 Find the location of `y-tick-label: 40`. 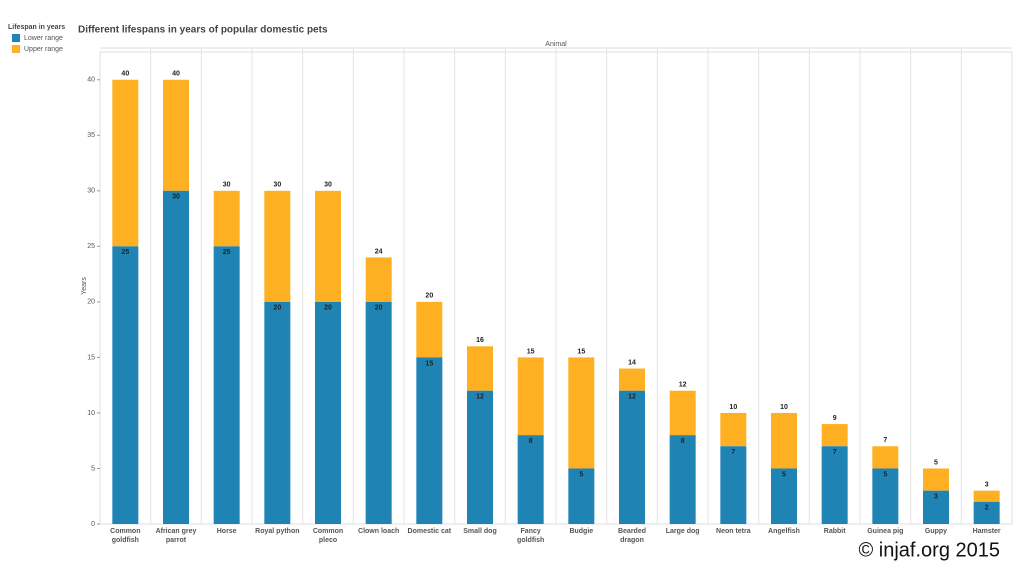

y-tick-label: 40 is located at coordinates (91, 80).